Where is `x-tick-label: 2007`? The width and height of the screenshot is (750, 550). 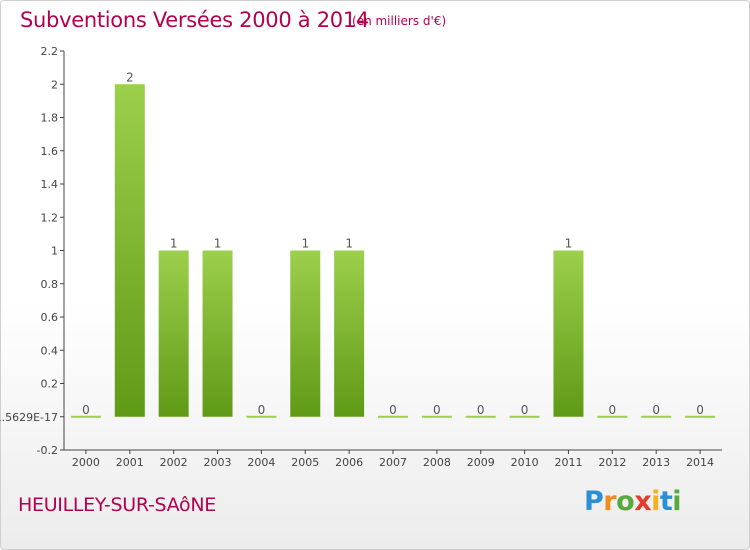 x-tick-label: 2007 is located at coordinates (393, 462).